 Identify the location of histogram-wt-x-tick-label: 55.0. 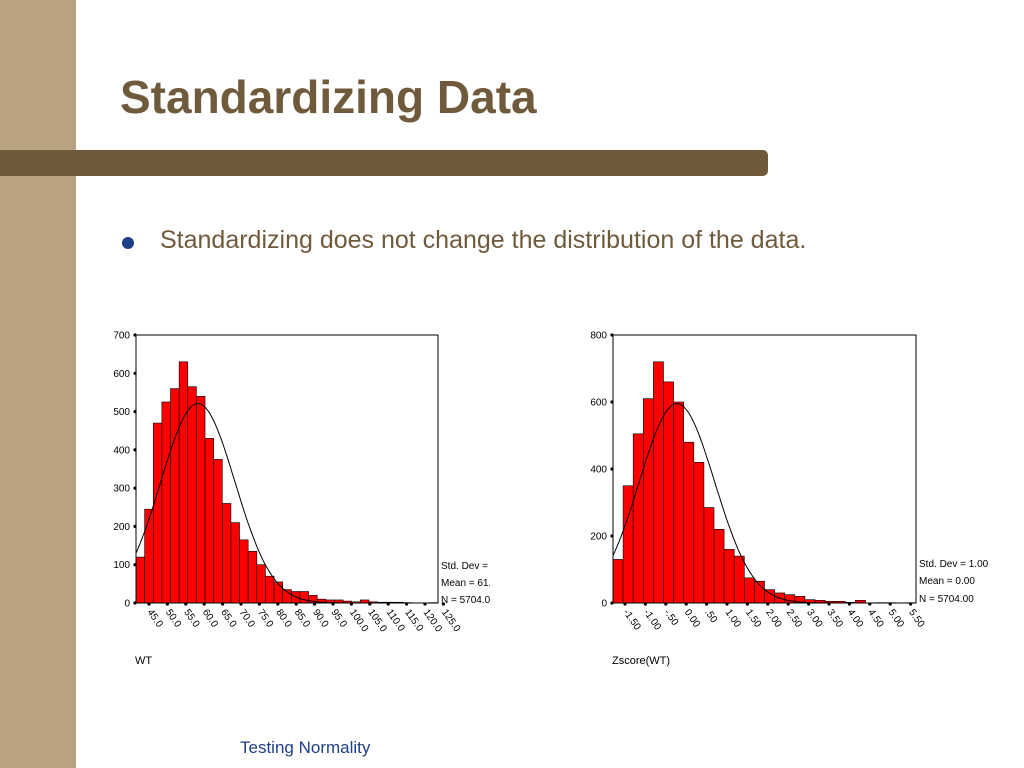
(191, 618).